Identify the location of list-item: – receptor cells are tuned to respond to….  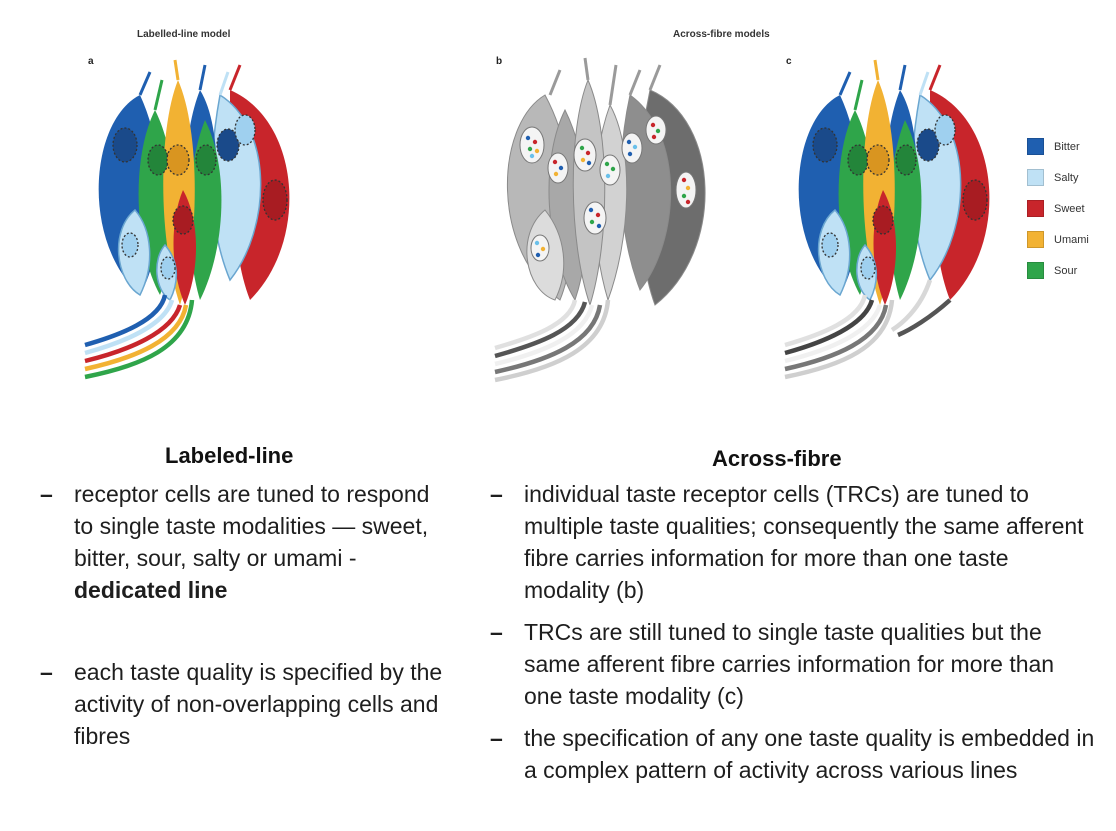
(243, 542).